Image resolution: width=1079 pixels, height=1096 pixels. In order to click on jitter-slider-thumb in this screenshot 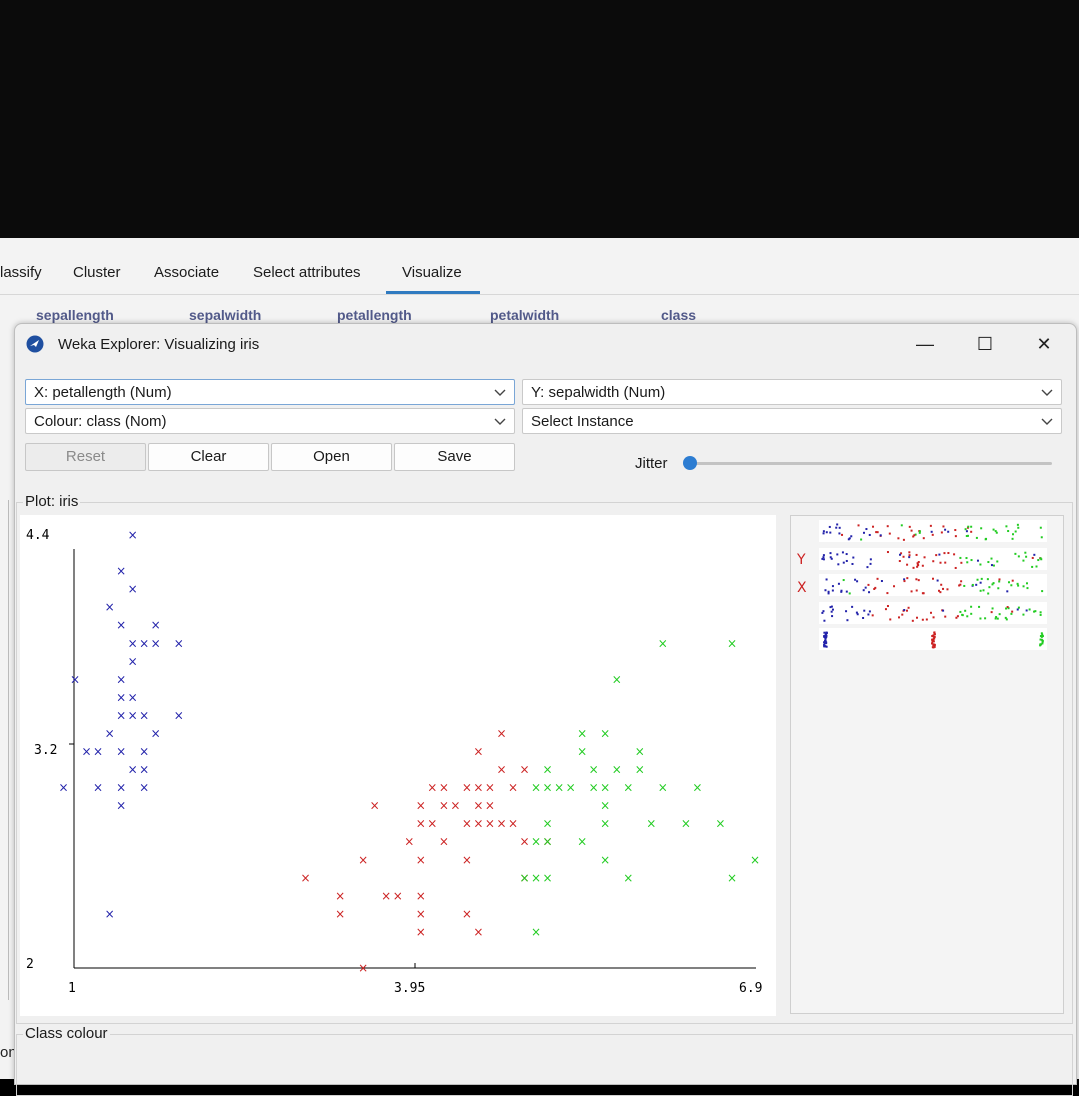, I will do `click(690, 463)`.